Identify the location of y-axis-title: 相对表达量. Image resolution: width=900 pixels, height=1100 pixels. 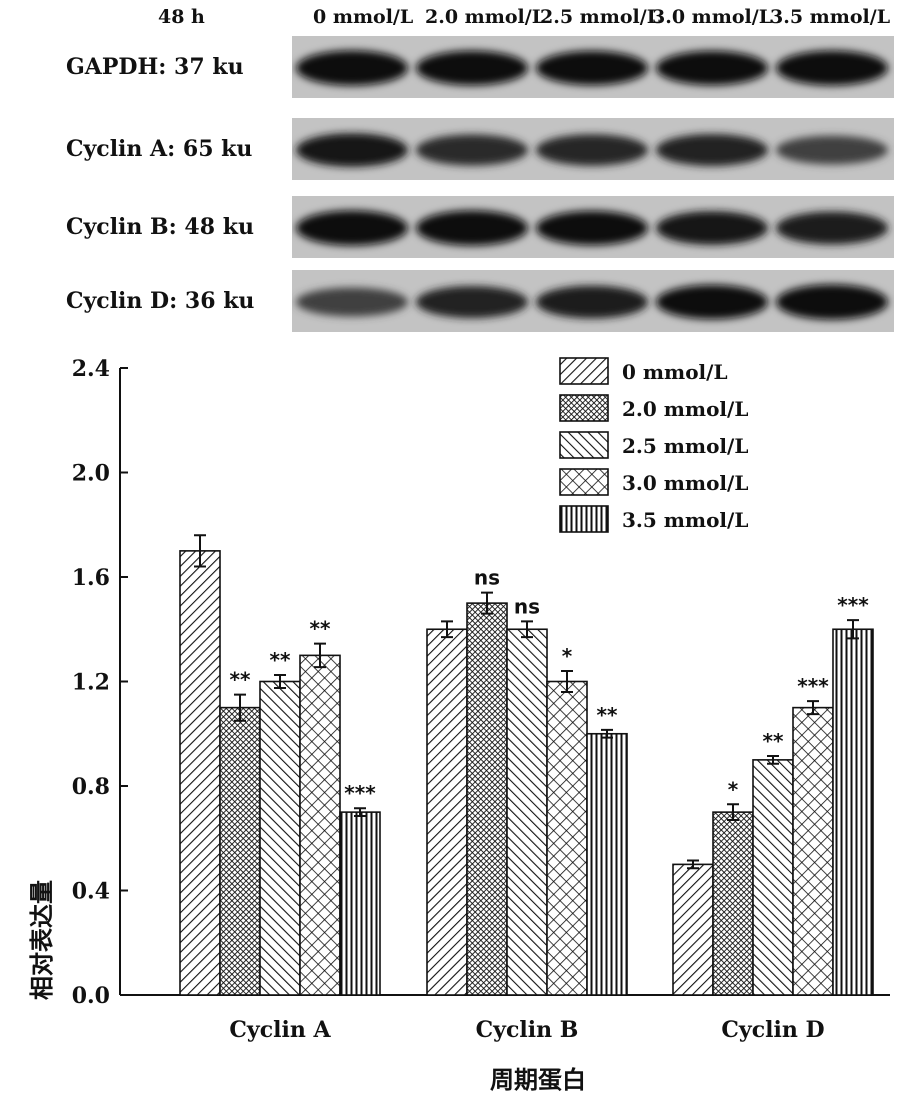
(42, 940).